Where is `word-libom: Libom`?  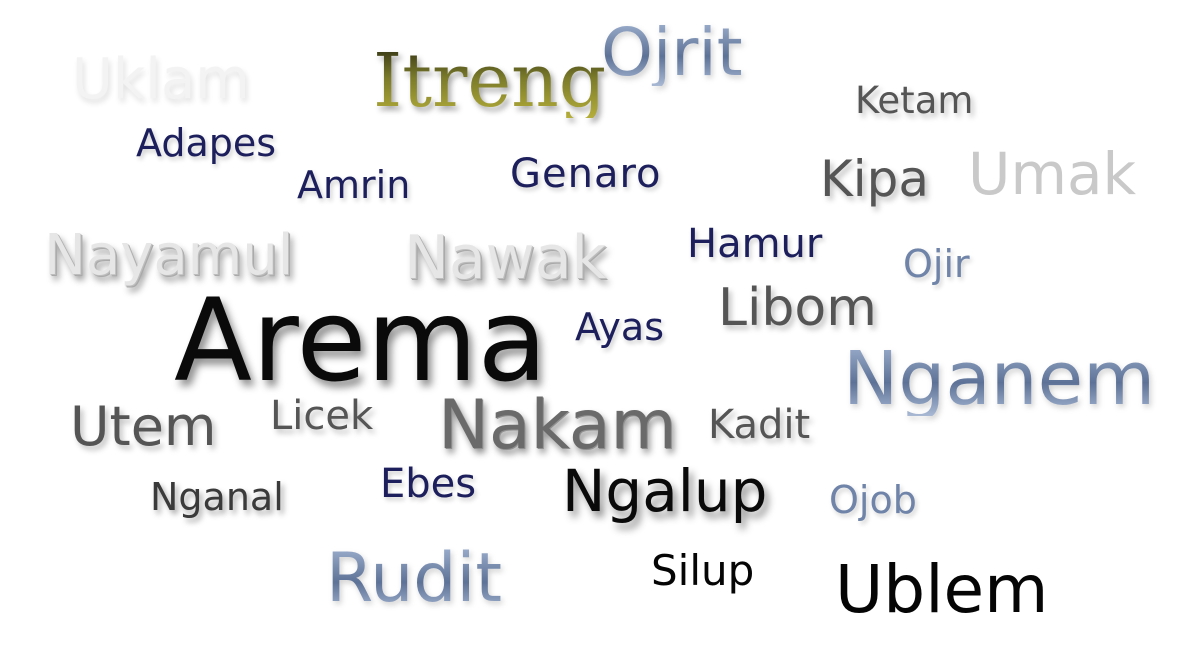
word-libom: Libom is located at coordinates (797, 308).